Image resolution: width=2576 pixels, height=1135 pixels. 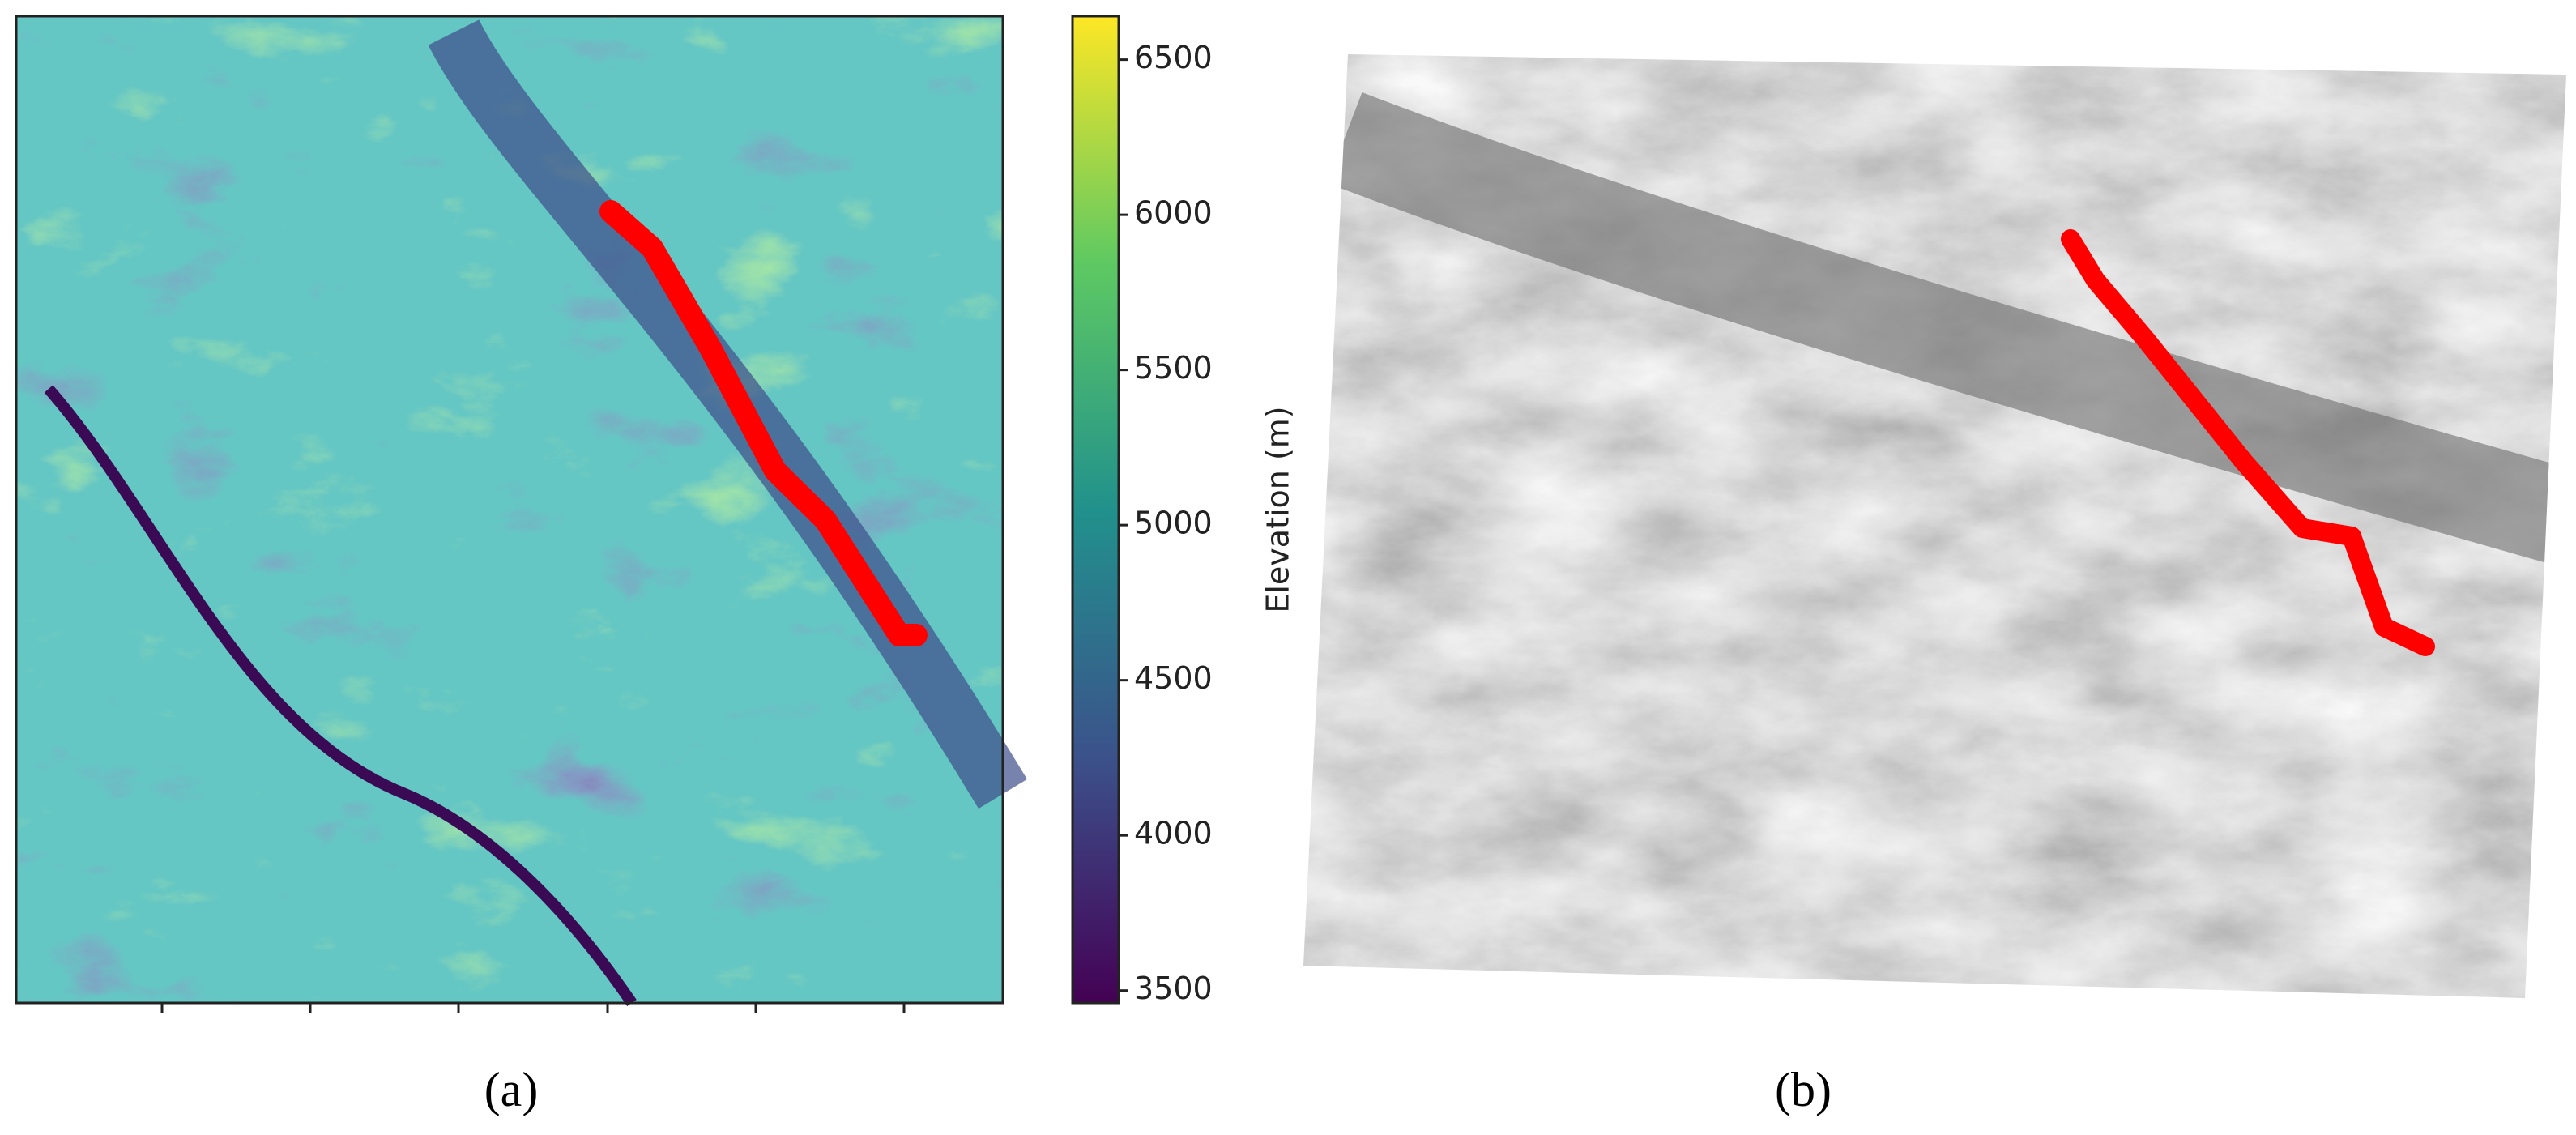 I want to click on panel-label: (a), so click(x=512, y=1089).